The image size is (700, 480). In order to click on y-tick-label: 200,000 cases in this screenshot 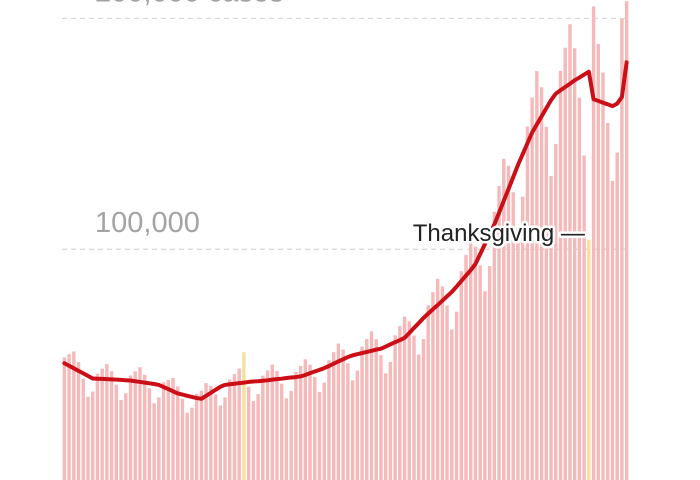, I will do `click(189, 4)`.